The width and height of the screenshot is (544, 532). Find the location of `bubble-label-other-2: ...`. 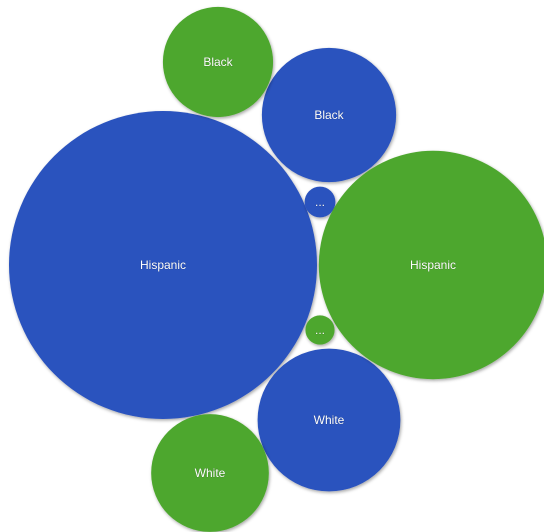

bubble-label-other-2: ... is located at coordinates (320, 330).